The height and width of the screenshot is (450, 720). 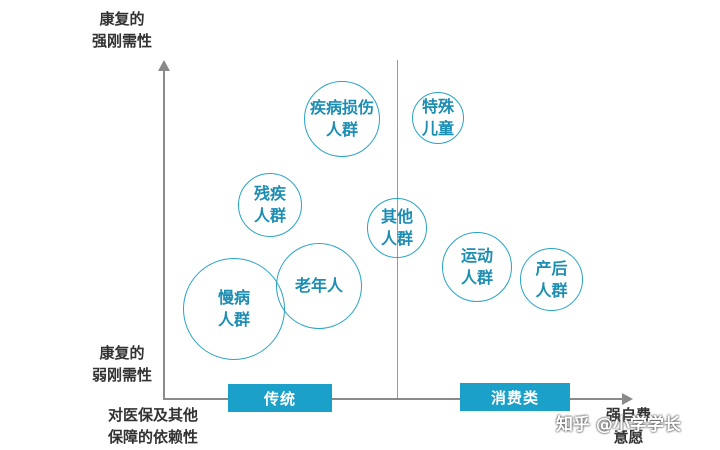 I want to click on bubble-other-group: 其他 人群, so click(x=397, y=228).